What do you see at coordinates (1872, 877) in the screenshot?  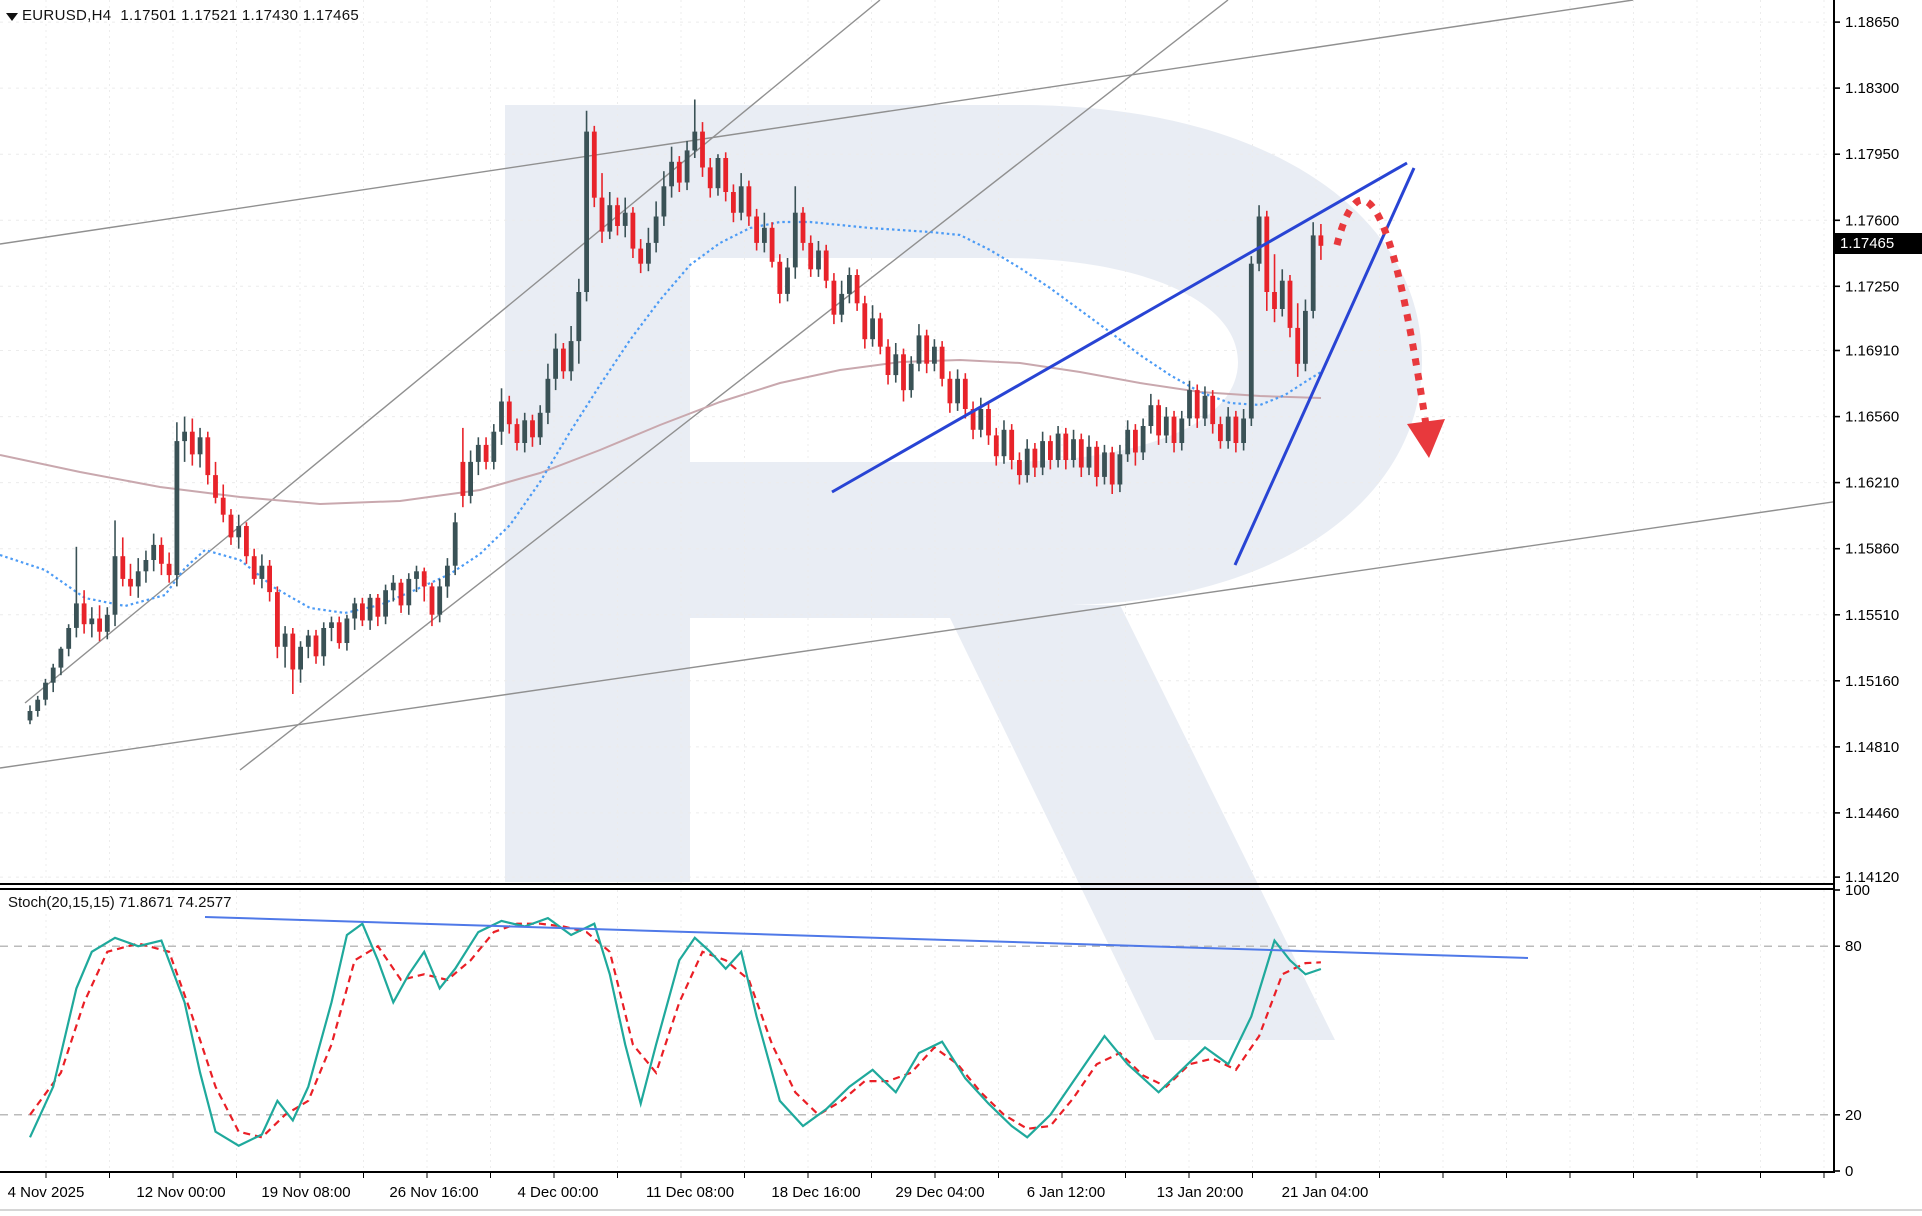 I see `svg-text: 1.14120` at bounding box center [1872, 877].